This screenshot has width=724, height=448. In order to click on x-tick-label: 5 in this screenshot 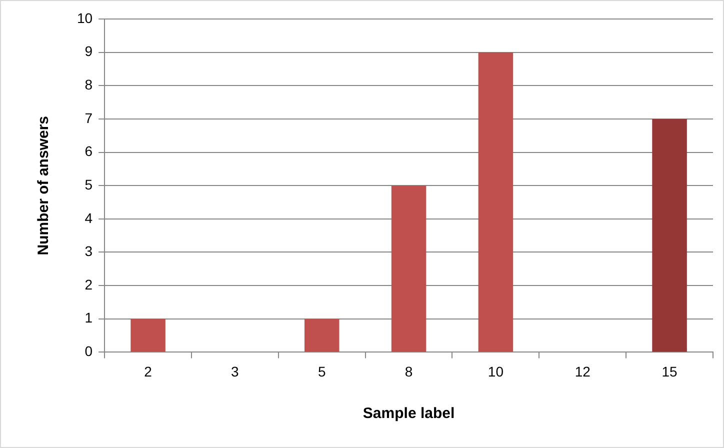, I will do `click(322, 371)`.